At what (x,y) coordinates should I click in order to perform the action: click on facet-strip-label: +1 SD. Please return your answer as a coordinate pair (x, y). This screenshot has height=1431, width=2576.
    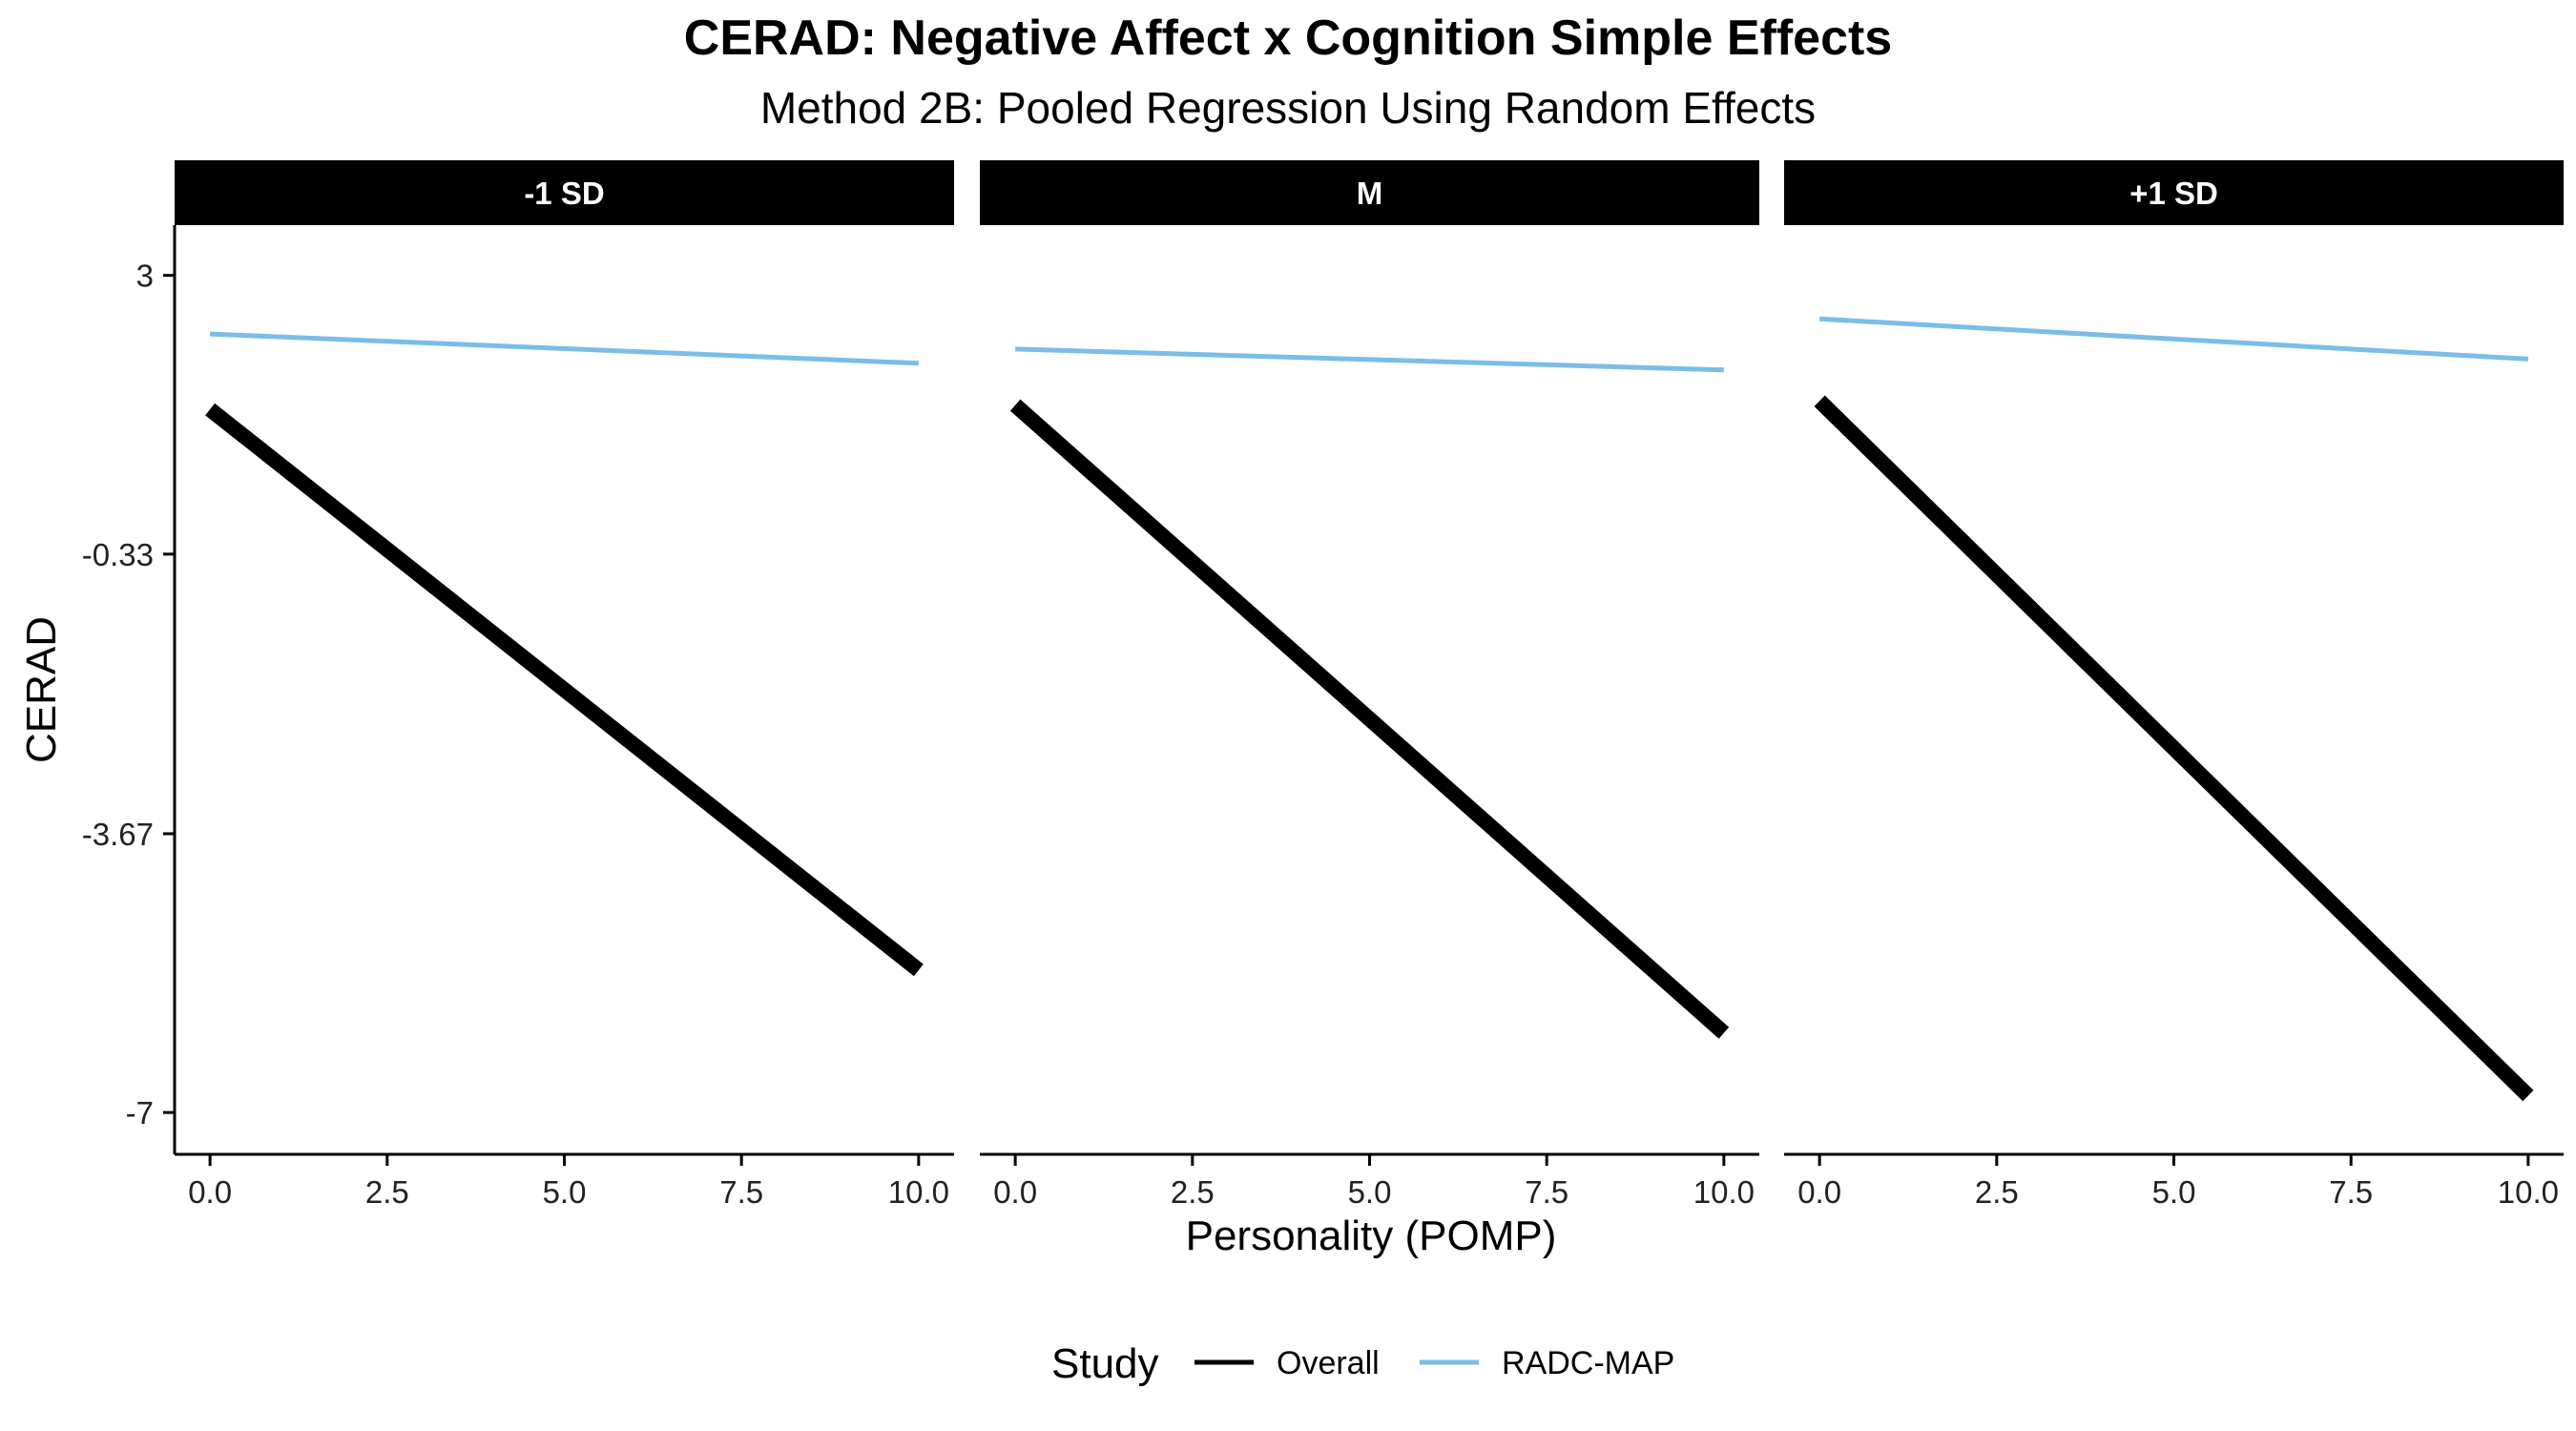
    Looking at the image, I should click on (2173, 193).